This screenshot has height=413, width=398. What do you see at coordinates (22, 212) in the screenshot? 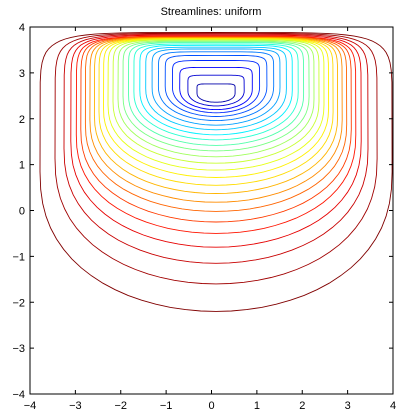
I see `y-tick-label: 0` at bounding box center [22, 212].